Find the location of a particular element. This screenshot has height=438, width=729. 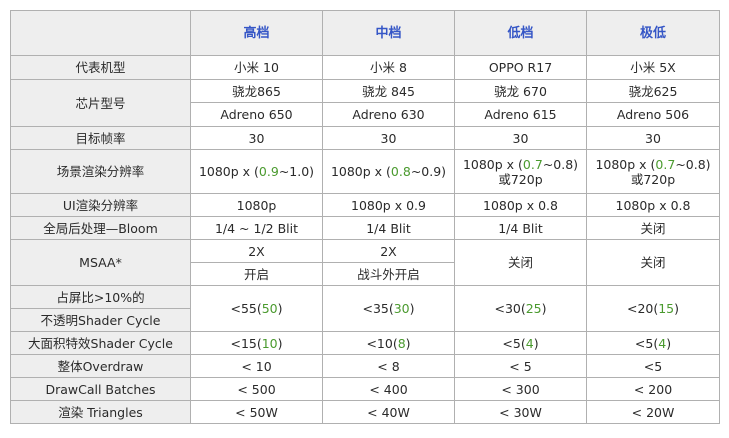

row-label-overdraw: 整体Overdraw is located at coordinates (100, 366).